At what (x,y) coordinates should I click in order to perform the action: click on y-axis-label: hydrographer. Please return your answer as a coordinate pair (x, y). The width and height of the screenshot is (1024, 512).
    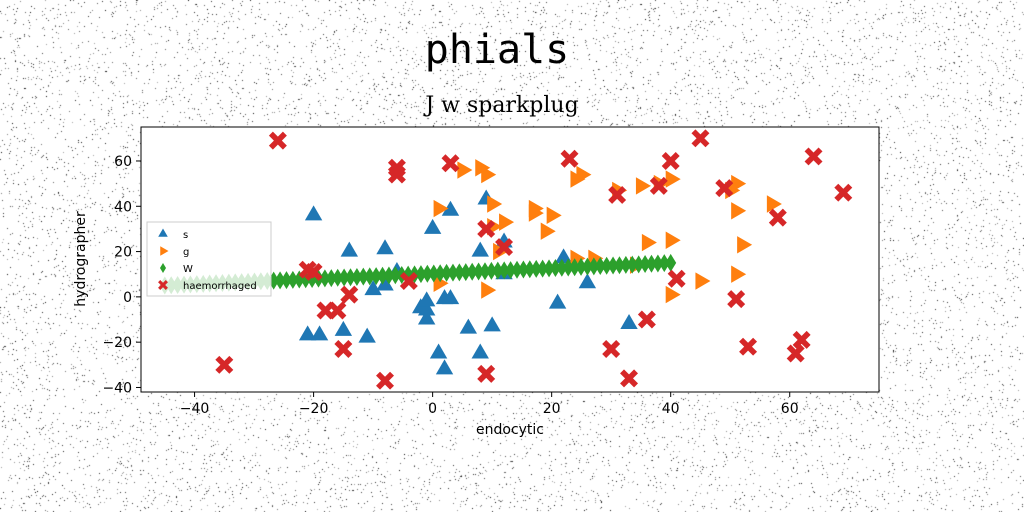
    Looking at the image, I should click on (81, 259).